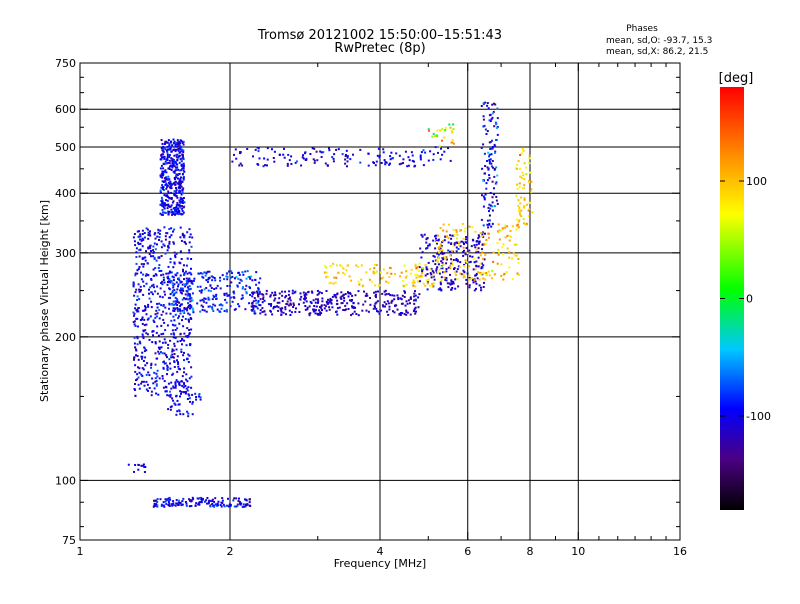 Image resolution: width=800 pixels, height=604 pixels. I want to click on chart-title: Tromsø 20121002 15:50:00–15:51:43, so click(379, 35).